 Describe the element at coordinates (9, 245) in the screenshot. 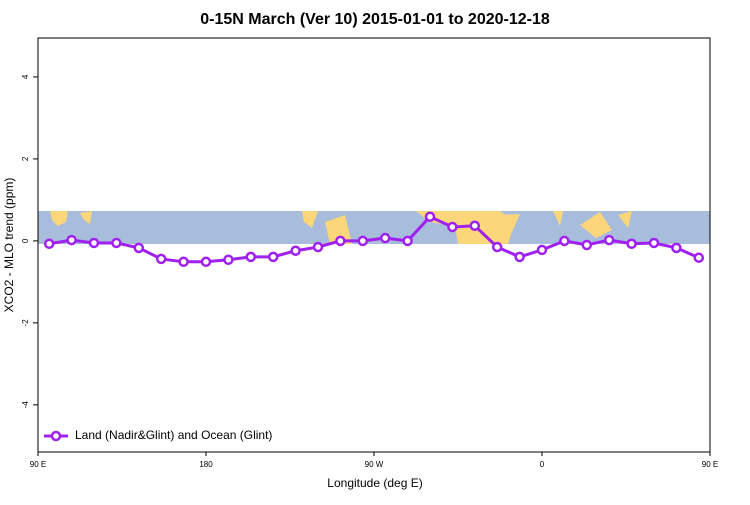

I see `y-axis-label: XCO2 - MLO trend (ppm)` at that location.